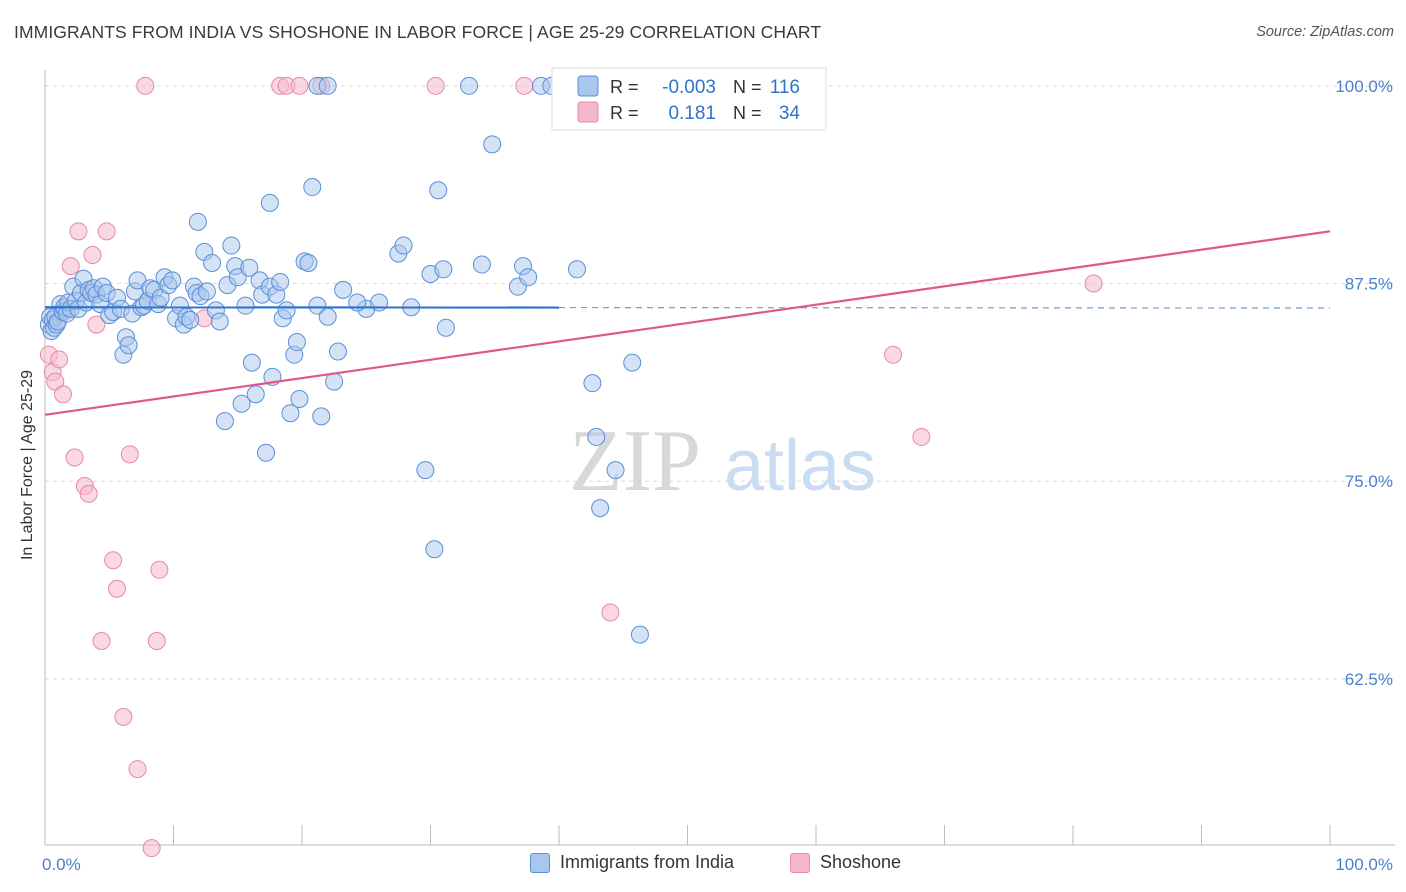  Describe the element at coordinates (624, 87) in the screenshot. I see `legend-r-label-india: R =` at that location.